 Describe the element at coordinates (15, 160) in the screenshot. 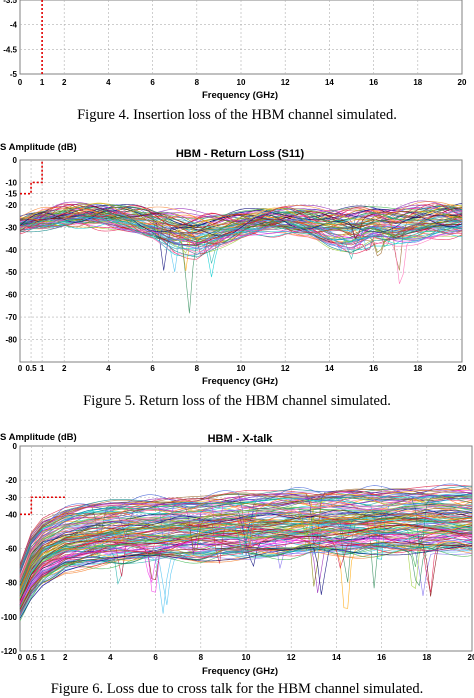

I see `y-tick-label: 0` at that location.